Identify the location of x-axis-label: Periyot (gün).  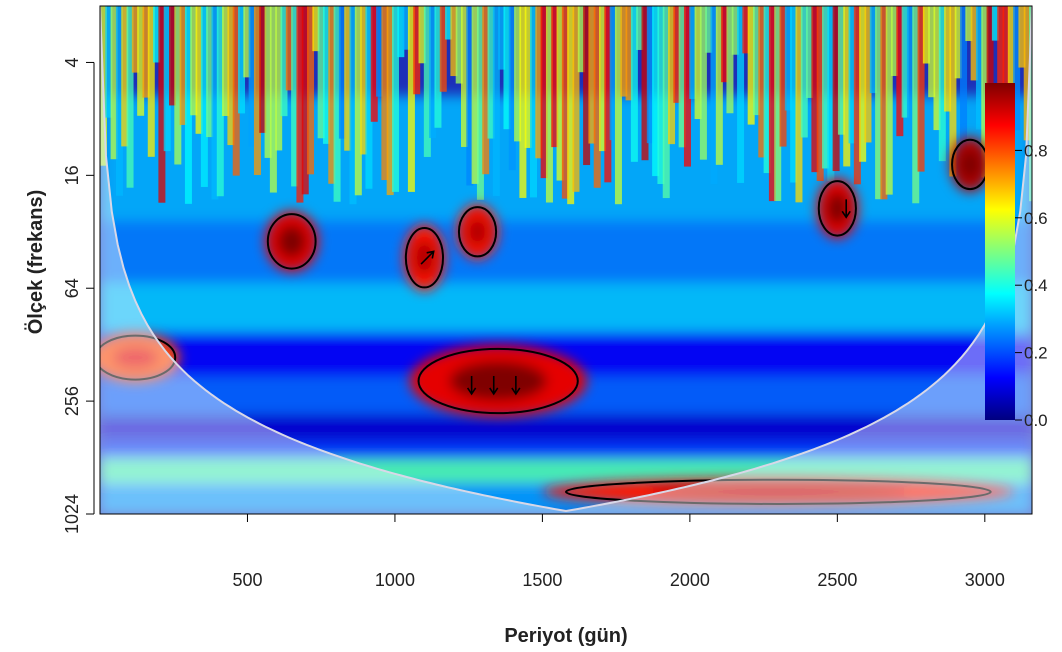
(565, 636).